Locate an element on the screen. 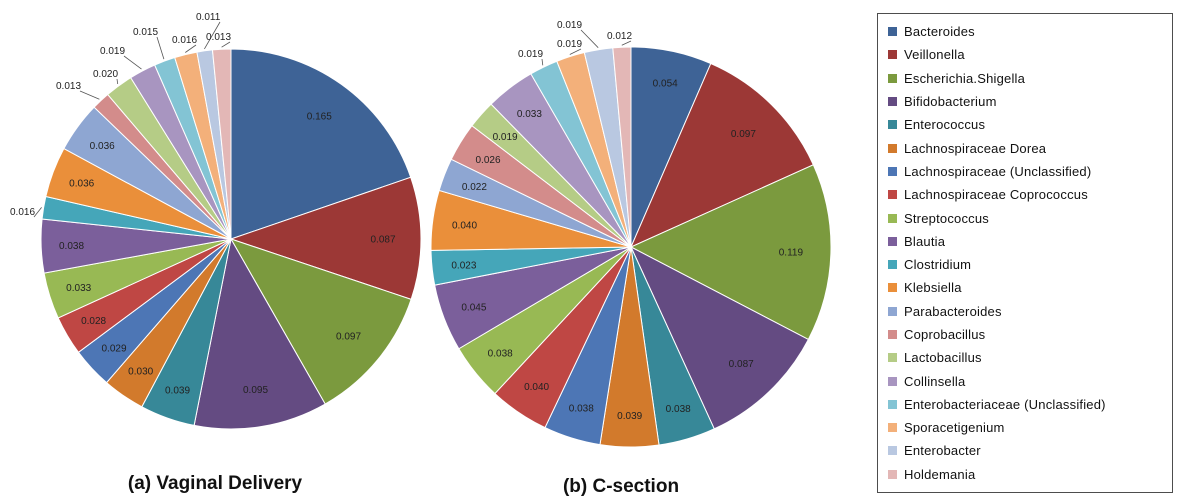 The image size is (1182, 497). legend-label: Lachnospiraceae Dorea is located at coordinates (975, 148).